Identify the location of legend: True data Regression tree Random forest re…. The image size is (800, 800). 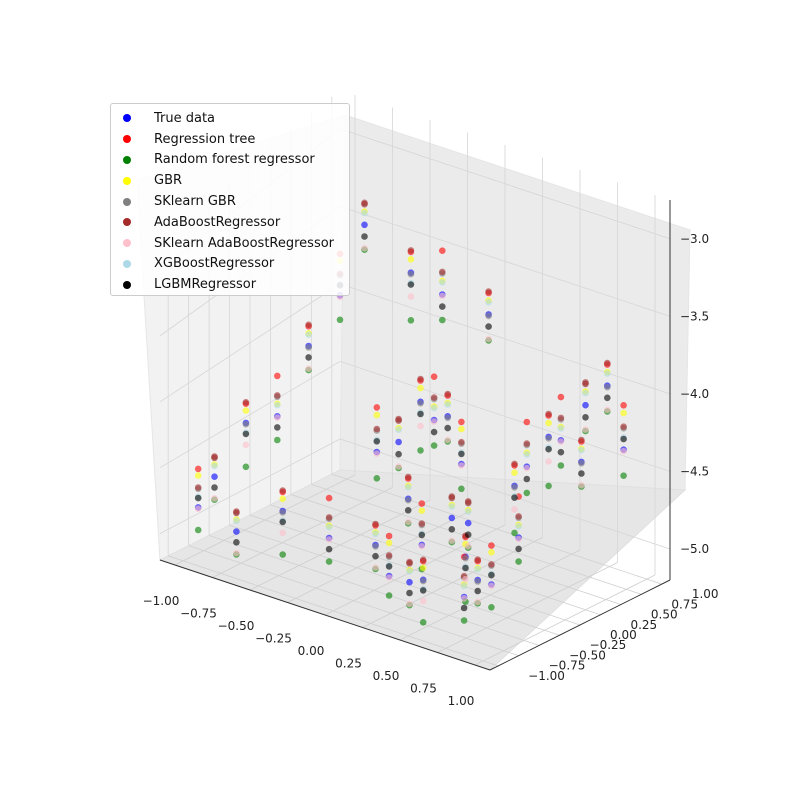
(230, 199).